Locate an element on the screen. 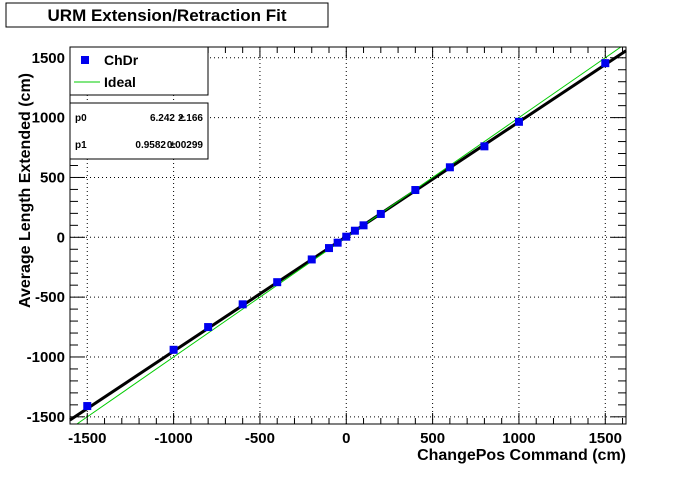 The height and width of the screenshot is (477, 696). y-tick-label: -1500 is located at coordinates (46, 417).